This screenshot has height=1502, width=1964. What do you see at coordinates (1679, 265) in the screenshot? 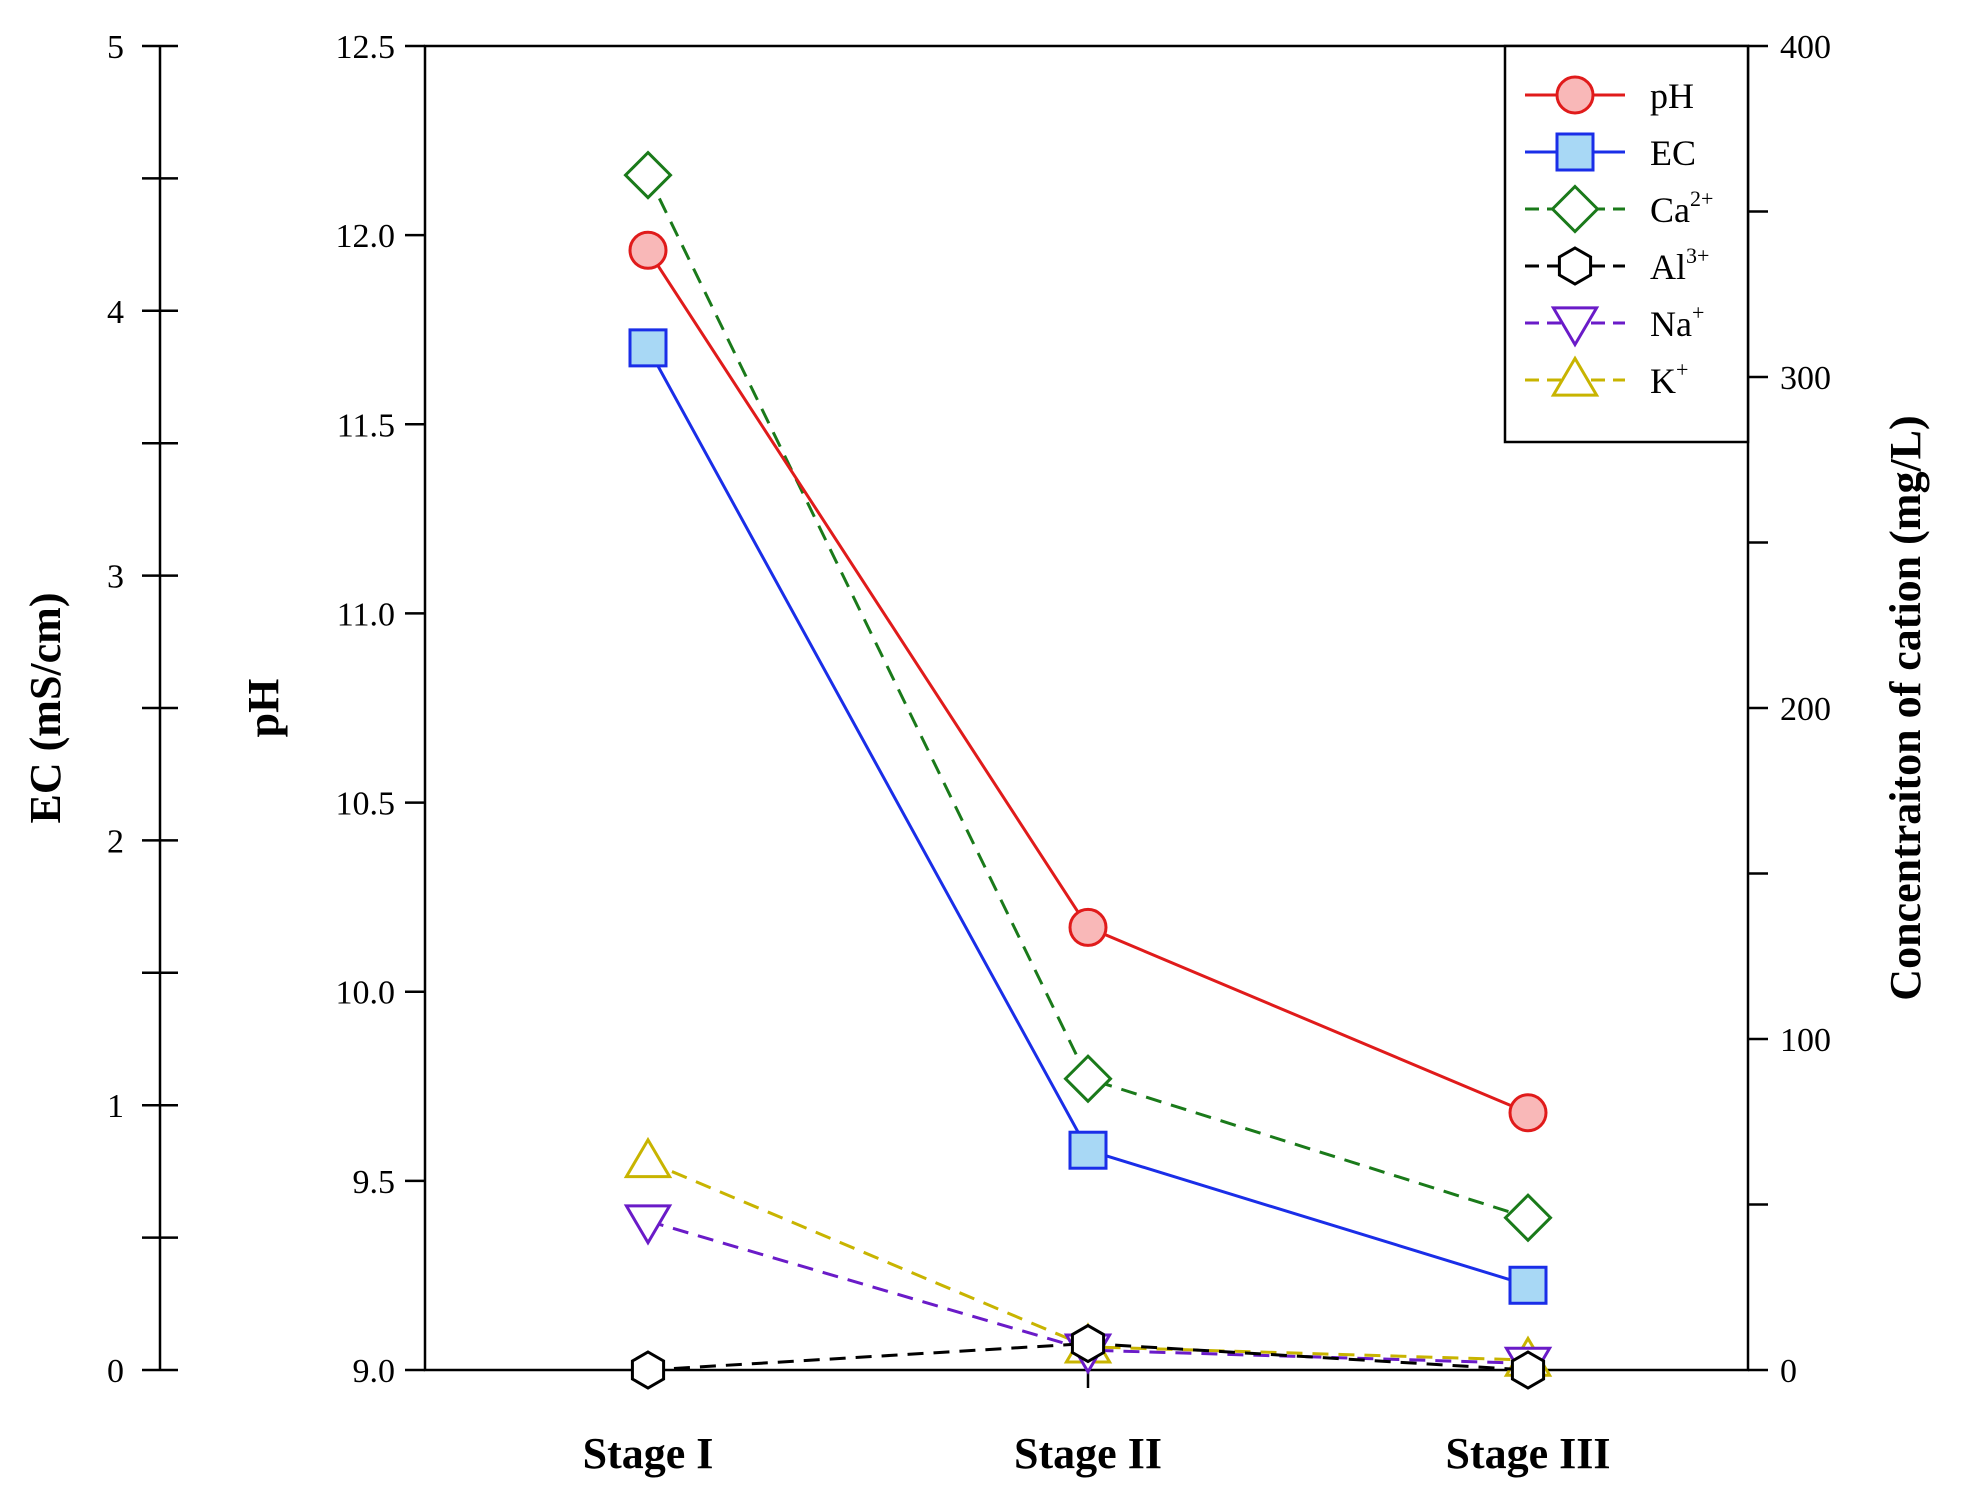
I see `legend-label-al: Al3+` at bounding box center [1679, 265].